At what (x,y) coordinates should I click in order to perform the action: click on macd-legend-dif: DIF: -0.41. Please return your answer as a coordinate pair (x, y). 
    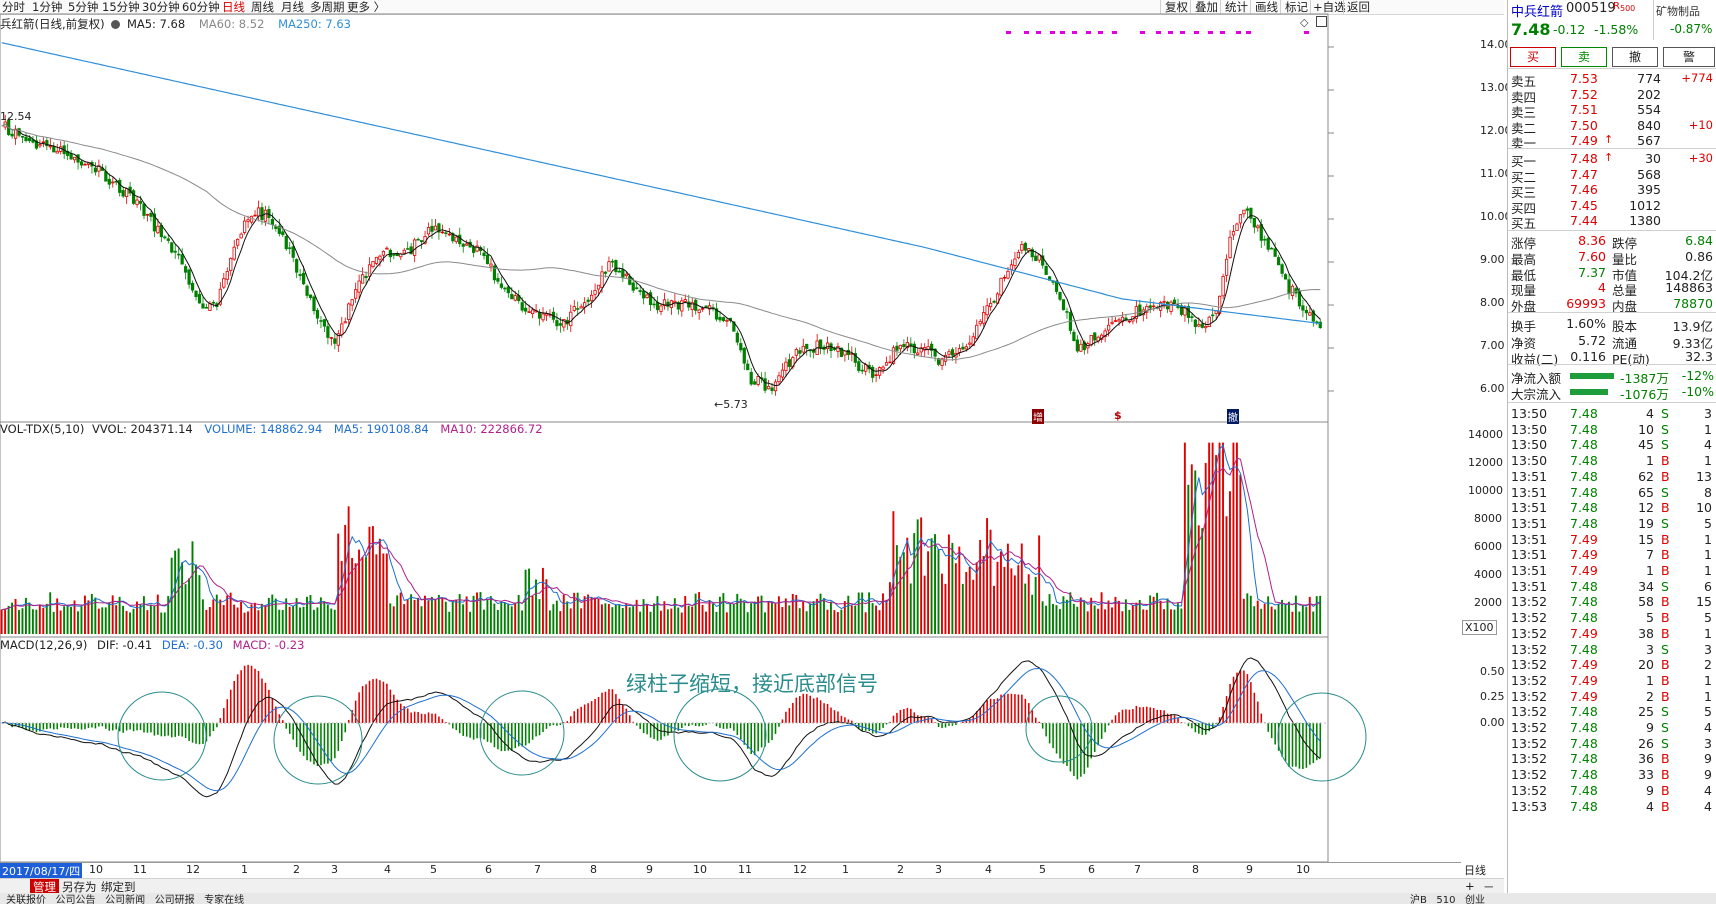
    Looking at the image, I should click on (125, 645).